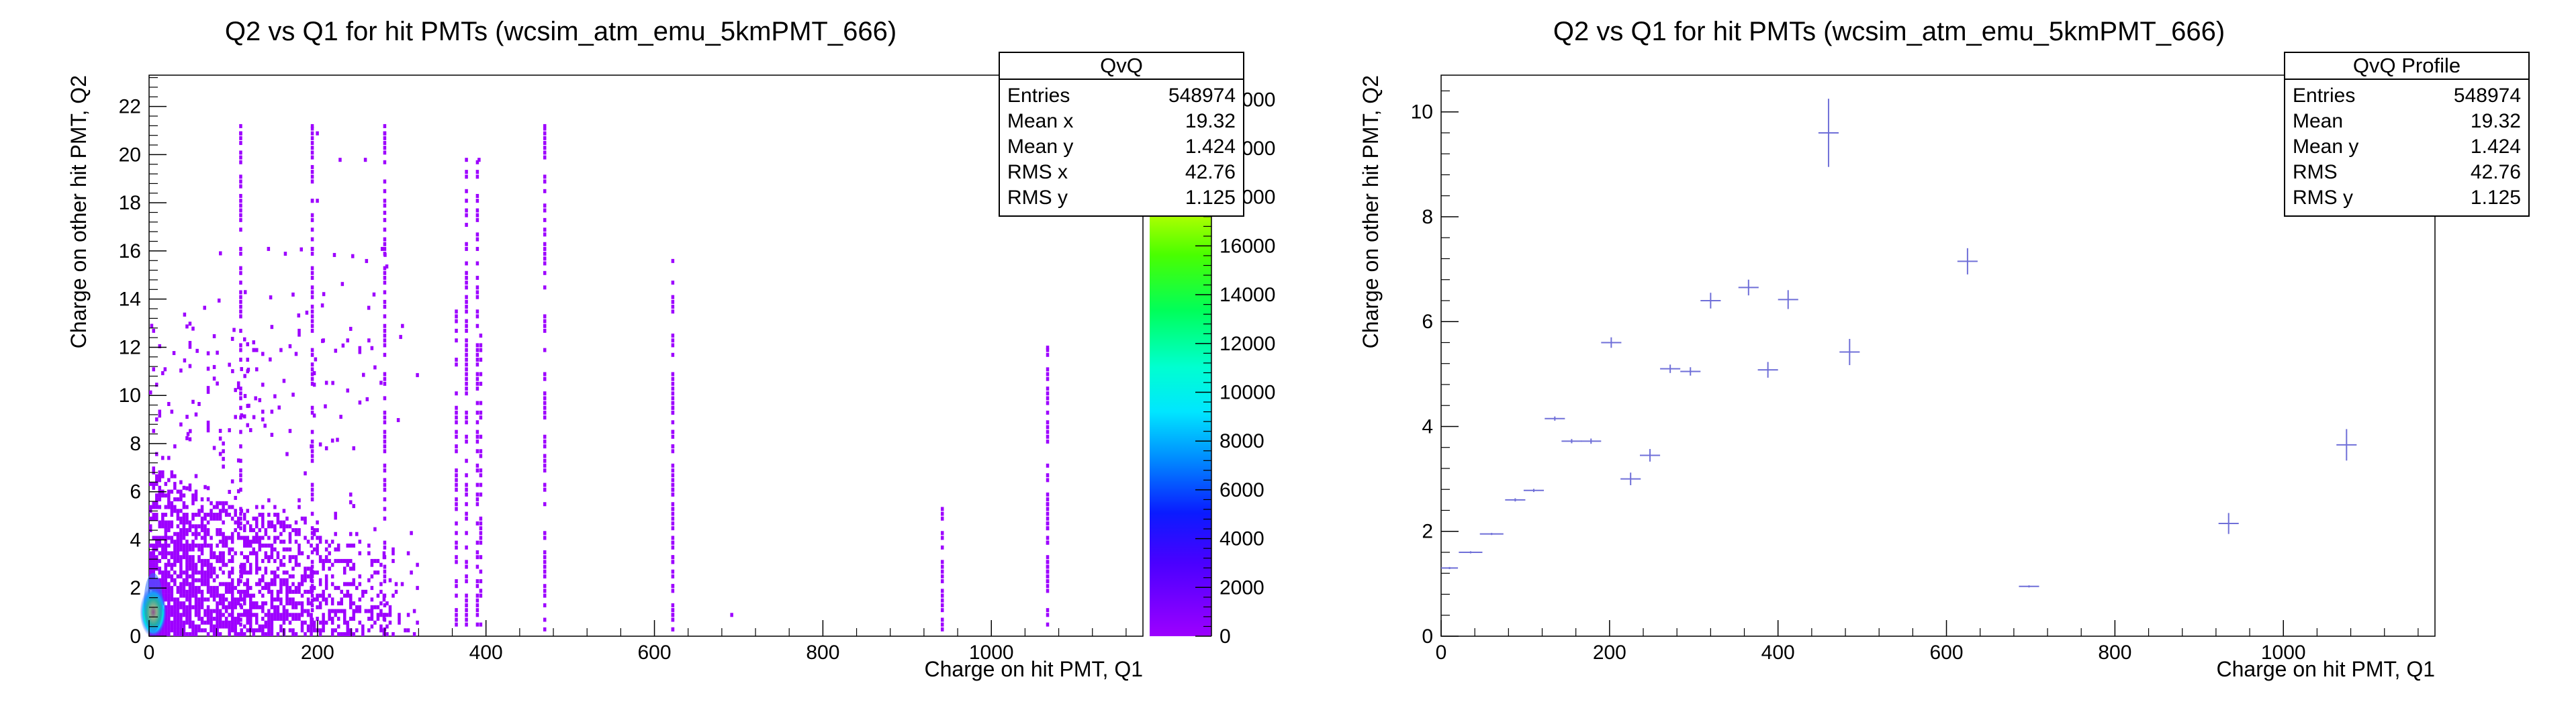 This screenshot has height=706, width=2576. I want to click on profile-point, so click(1710, 301).